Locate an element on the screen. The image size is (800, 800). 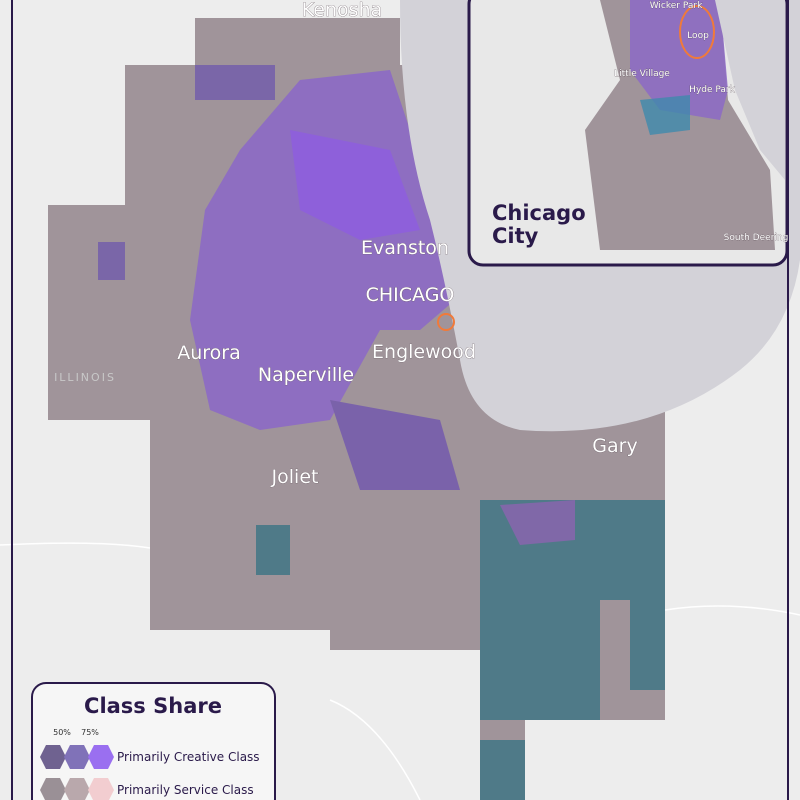
city-label: Joliet is located at coordinates (295, 477).